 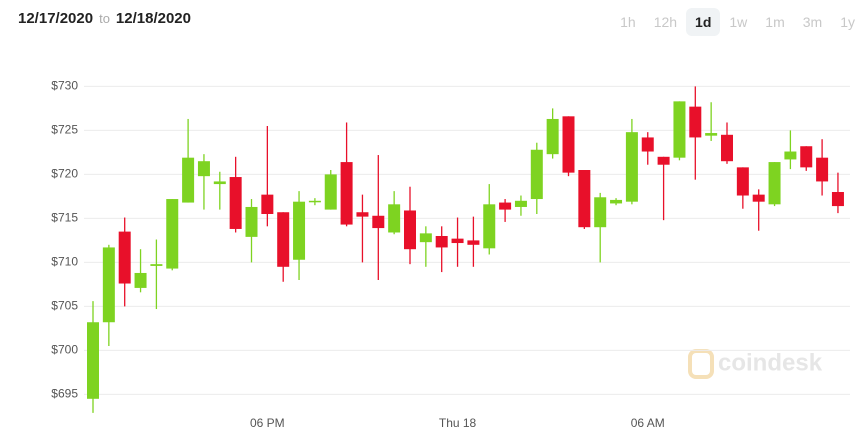 I want to click on date-range: 12/17/2020 to 12/18/2020, so click(x=104, y=18).